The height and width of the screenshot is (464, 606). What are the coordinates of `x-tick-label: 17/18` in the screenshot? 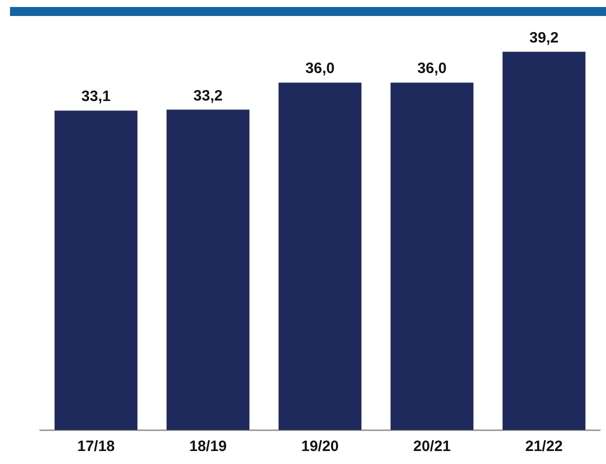 It's located at (96, 447).